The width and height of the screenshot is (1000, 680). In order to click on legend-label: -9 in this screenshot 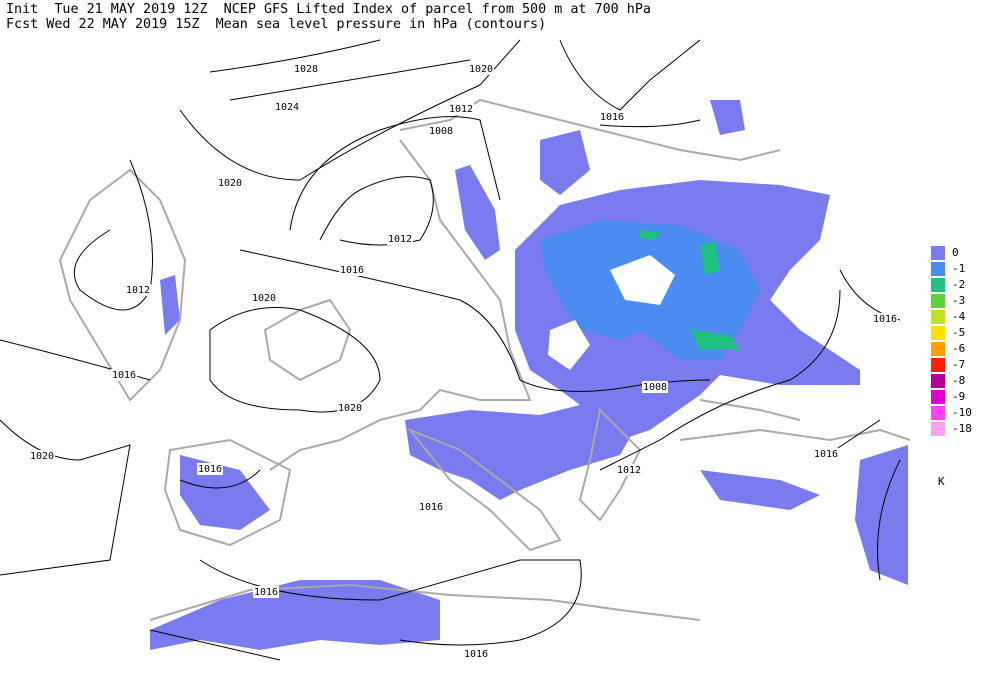, I will do `click(958, 396)`.